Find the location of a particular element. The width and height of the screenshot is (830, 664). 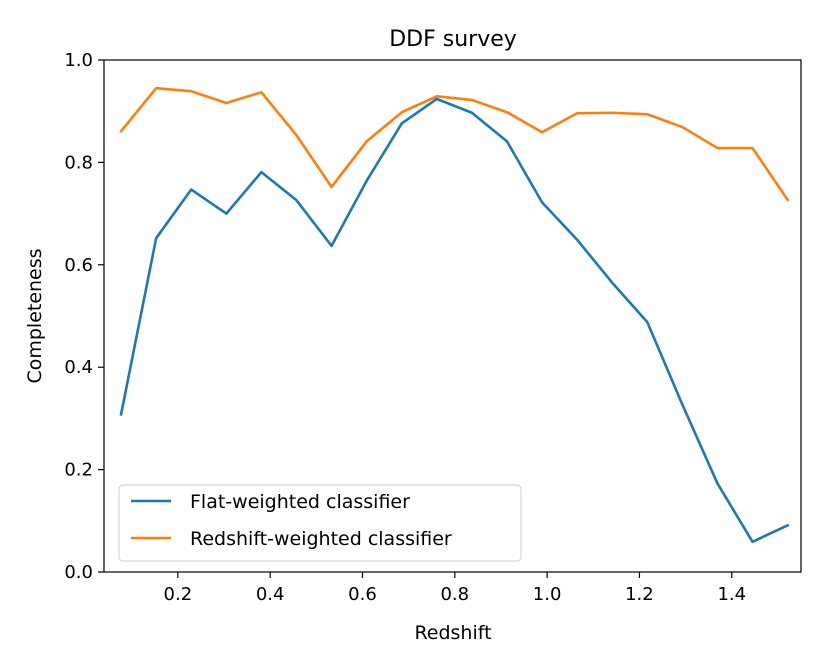

y-tick-label: 0.0 is located at coordinates (78, 572).